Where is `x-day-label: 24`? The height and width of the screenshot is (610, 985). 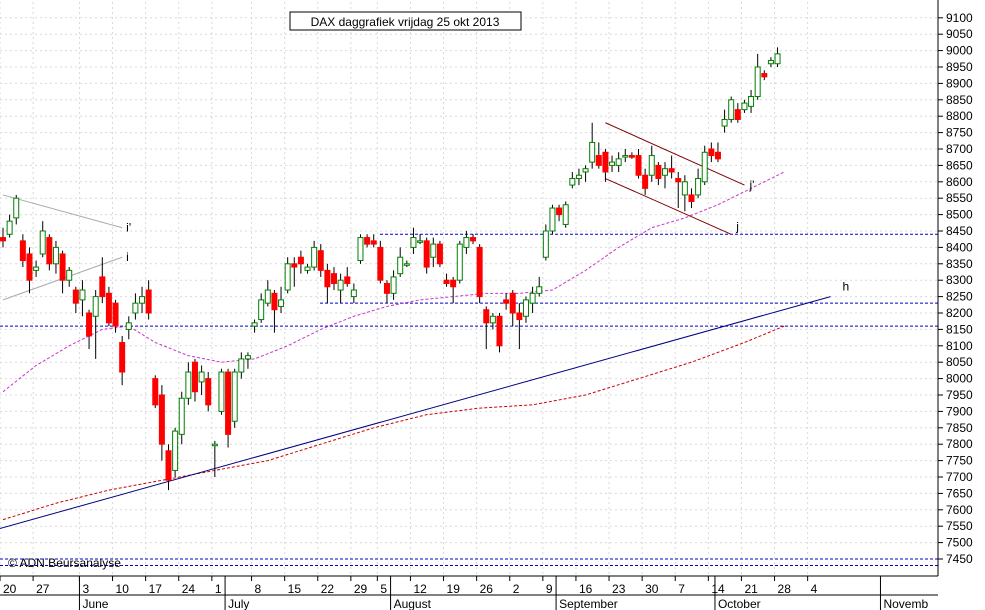
x-day-label: 24 is located at coordinates (189, 589).